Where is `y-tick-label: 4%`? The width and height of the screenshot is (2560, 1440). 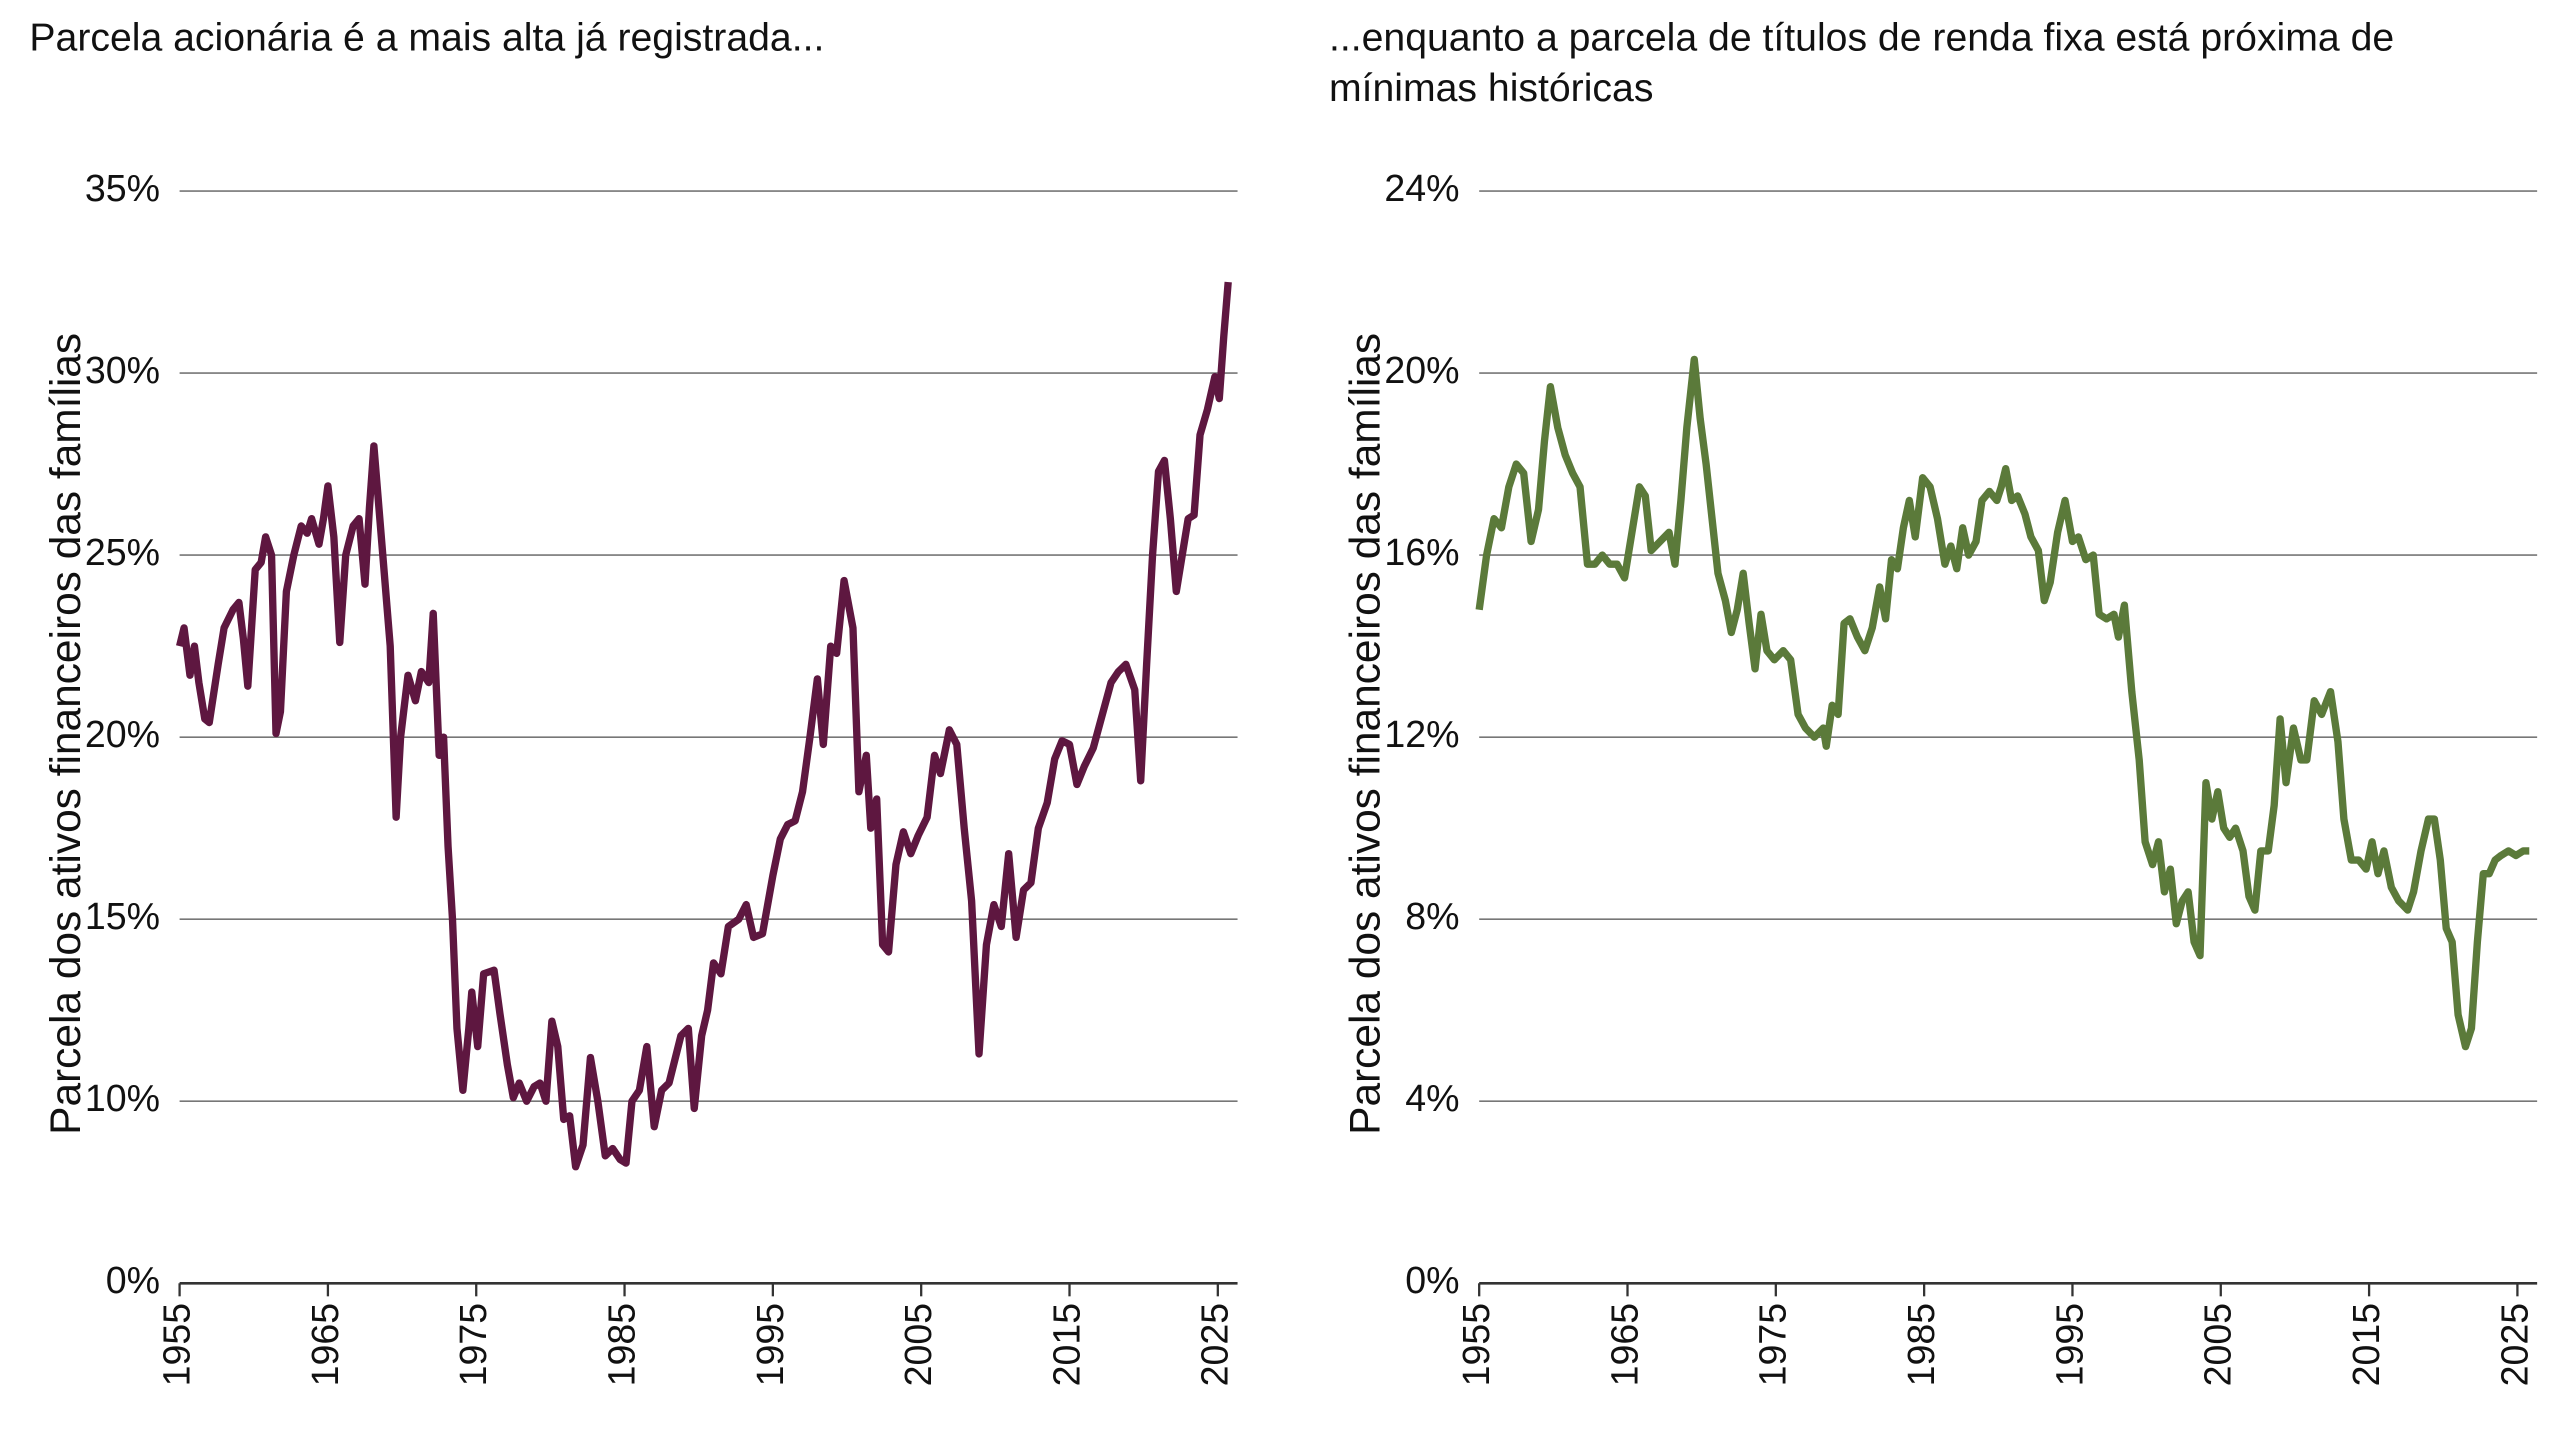
y-tick-label: 4% is located at coordinates (1432, 1098).